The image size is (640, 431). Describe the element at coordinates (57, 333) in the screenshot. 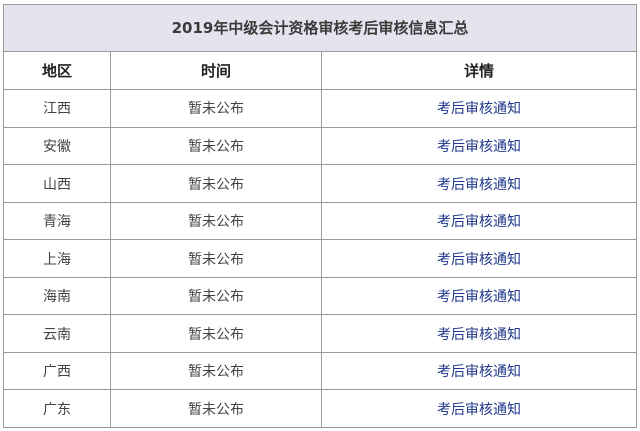

I see `region-cell: 云南` at that location.